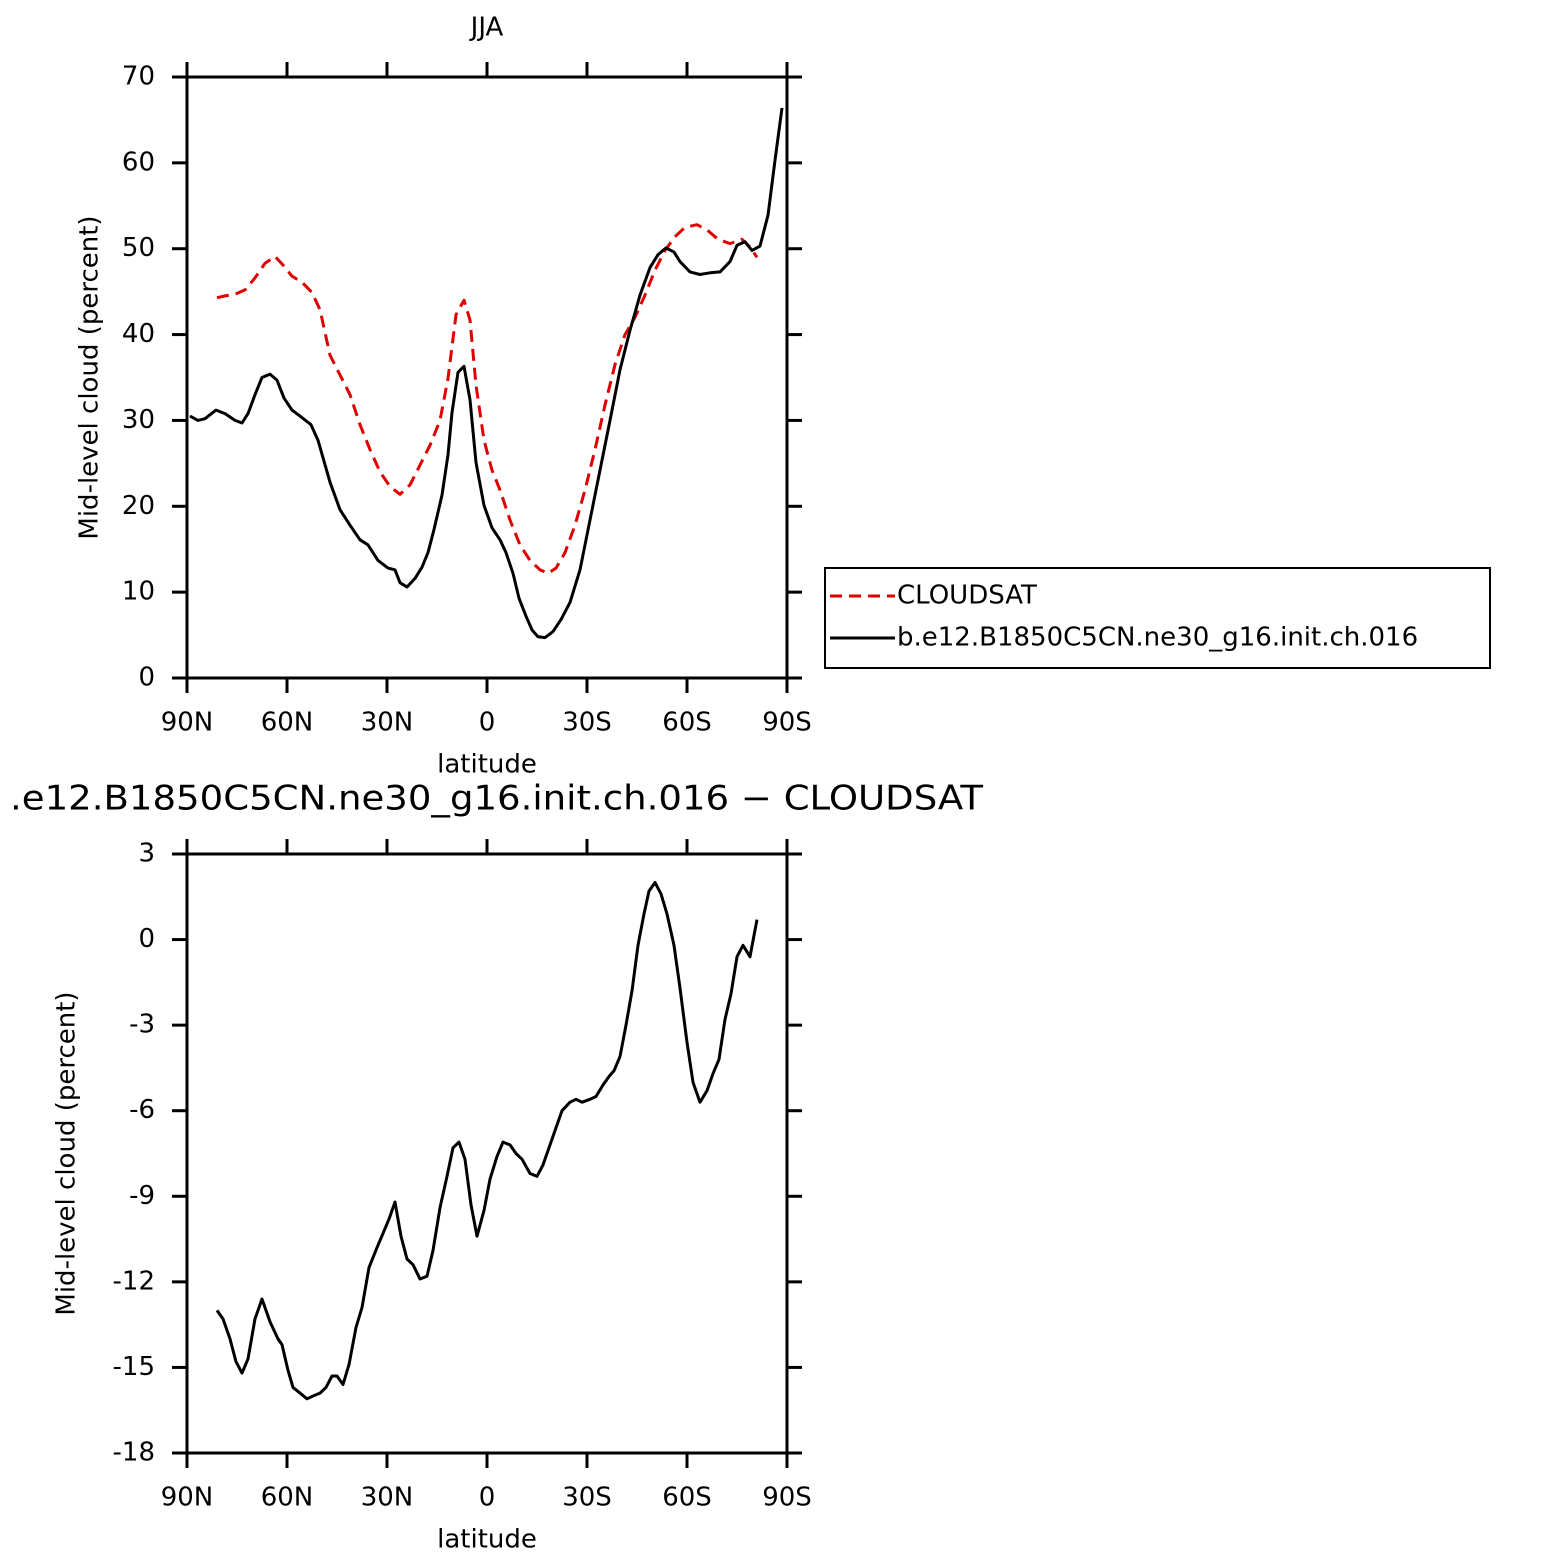 This screenshot has height=1567, width=1564. Describe the element at coordinates (134, 1453) in the screenshot. I see `y-tick-label: -18` at that location.